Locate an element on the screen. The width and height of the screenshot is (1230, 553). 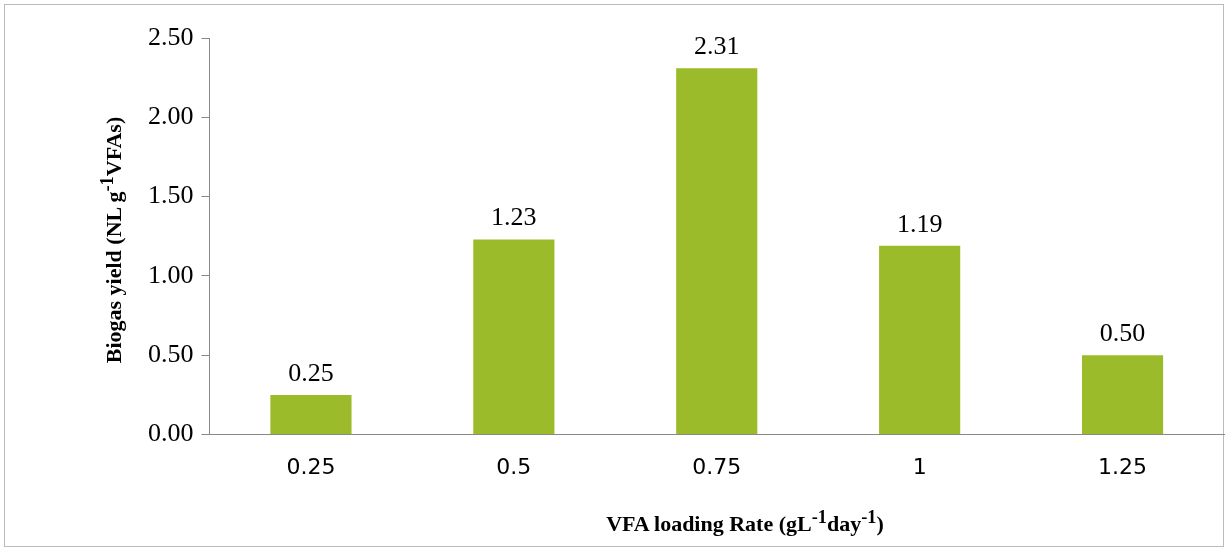
x-axis-title: VFA loading Rate (gL$^{-1}$day$^{-1}$) is located at coordinates (745, 522).